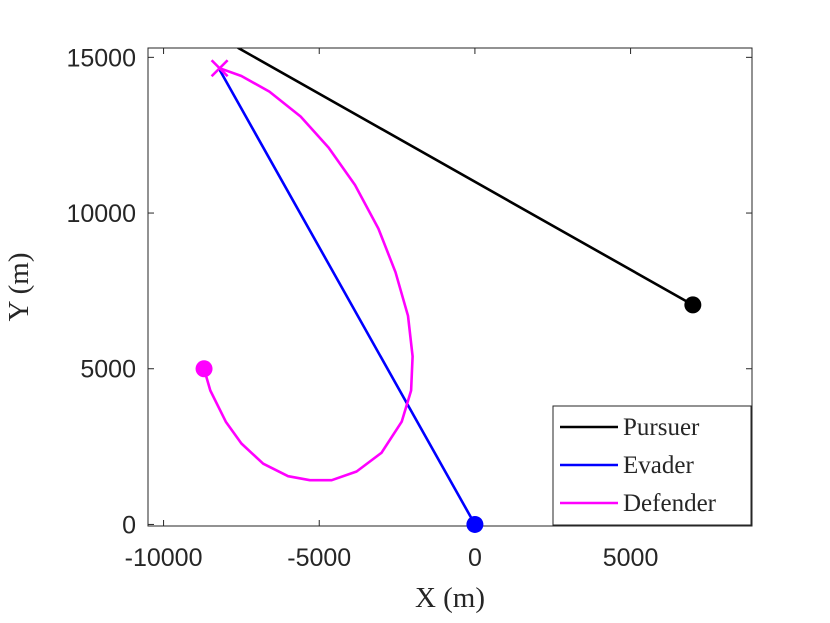  What do you see at coordinates (164, 558) in the screenshot?
I see `x-tick-label: -10000` at bounding box center [164, 558].